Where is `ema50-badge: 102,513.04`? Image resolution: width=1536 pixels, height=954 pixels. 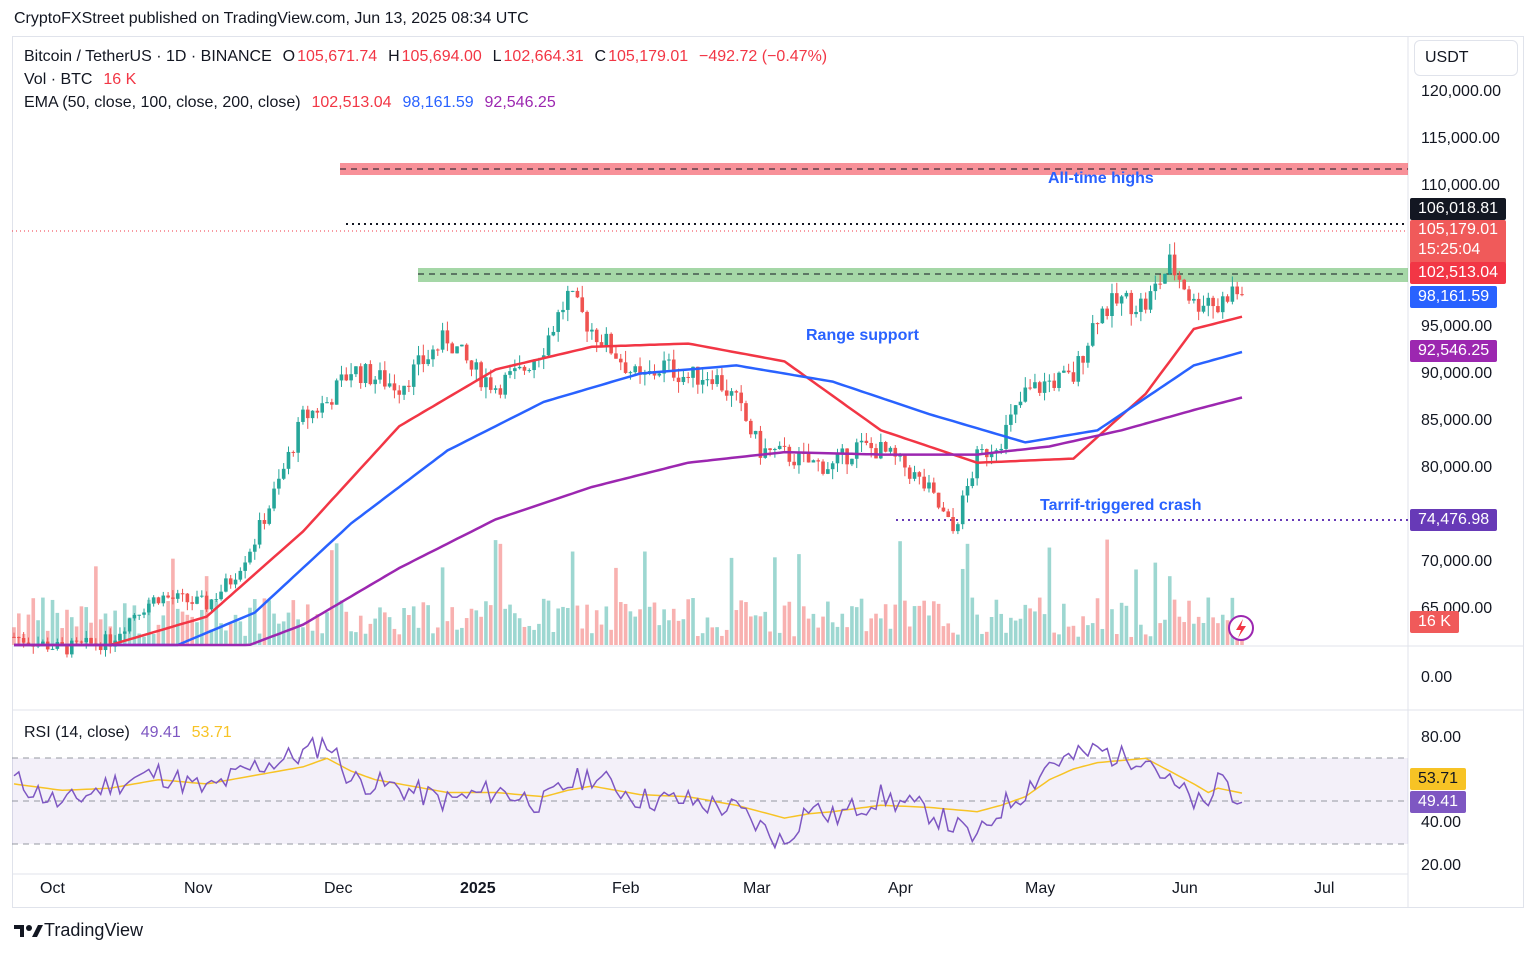 ema50-badge: 102,513.04 is located at coordinates (1458, 273).